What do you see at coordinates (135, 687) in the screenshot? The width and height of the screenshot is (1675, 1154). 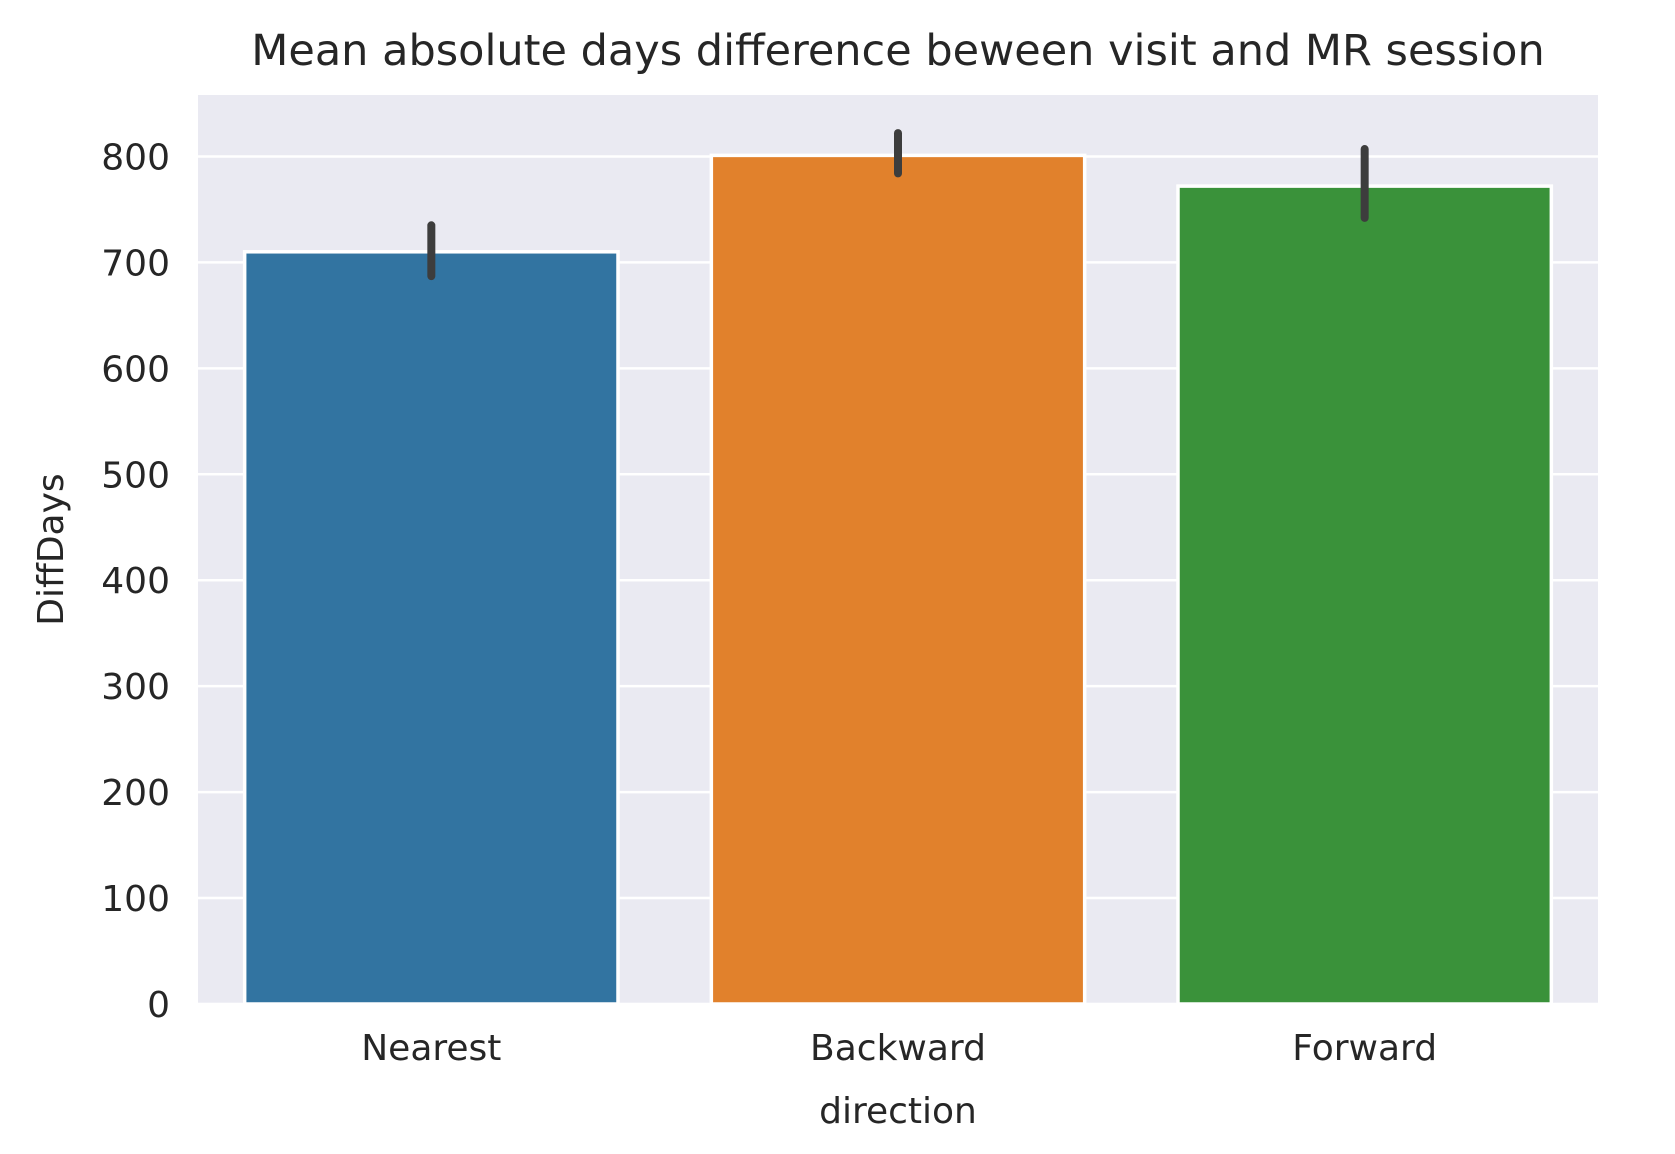 I see `y-tick-label: 300` at bounding box center [135, 687].